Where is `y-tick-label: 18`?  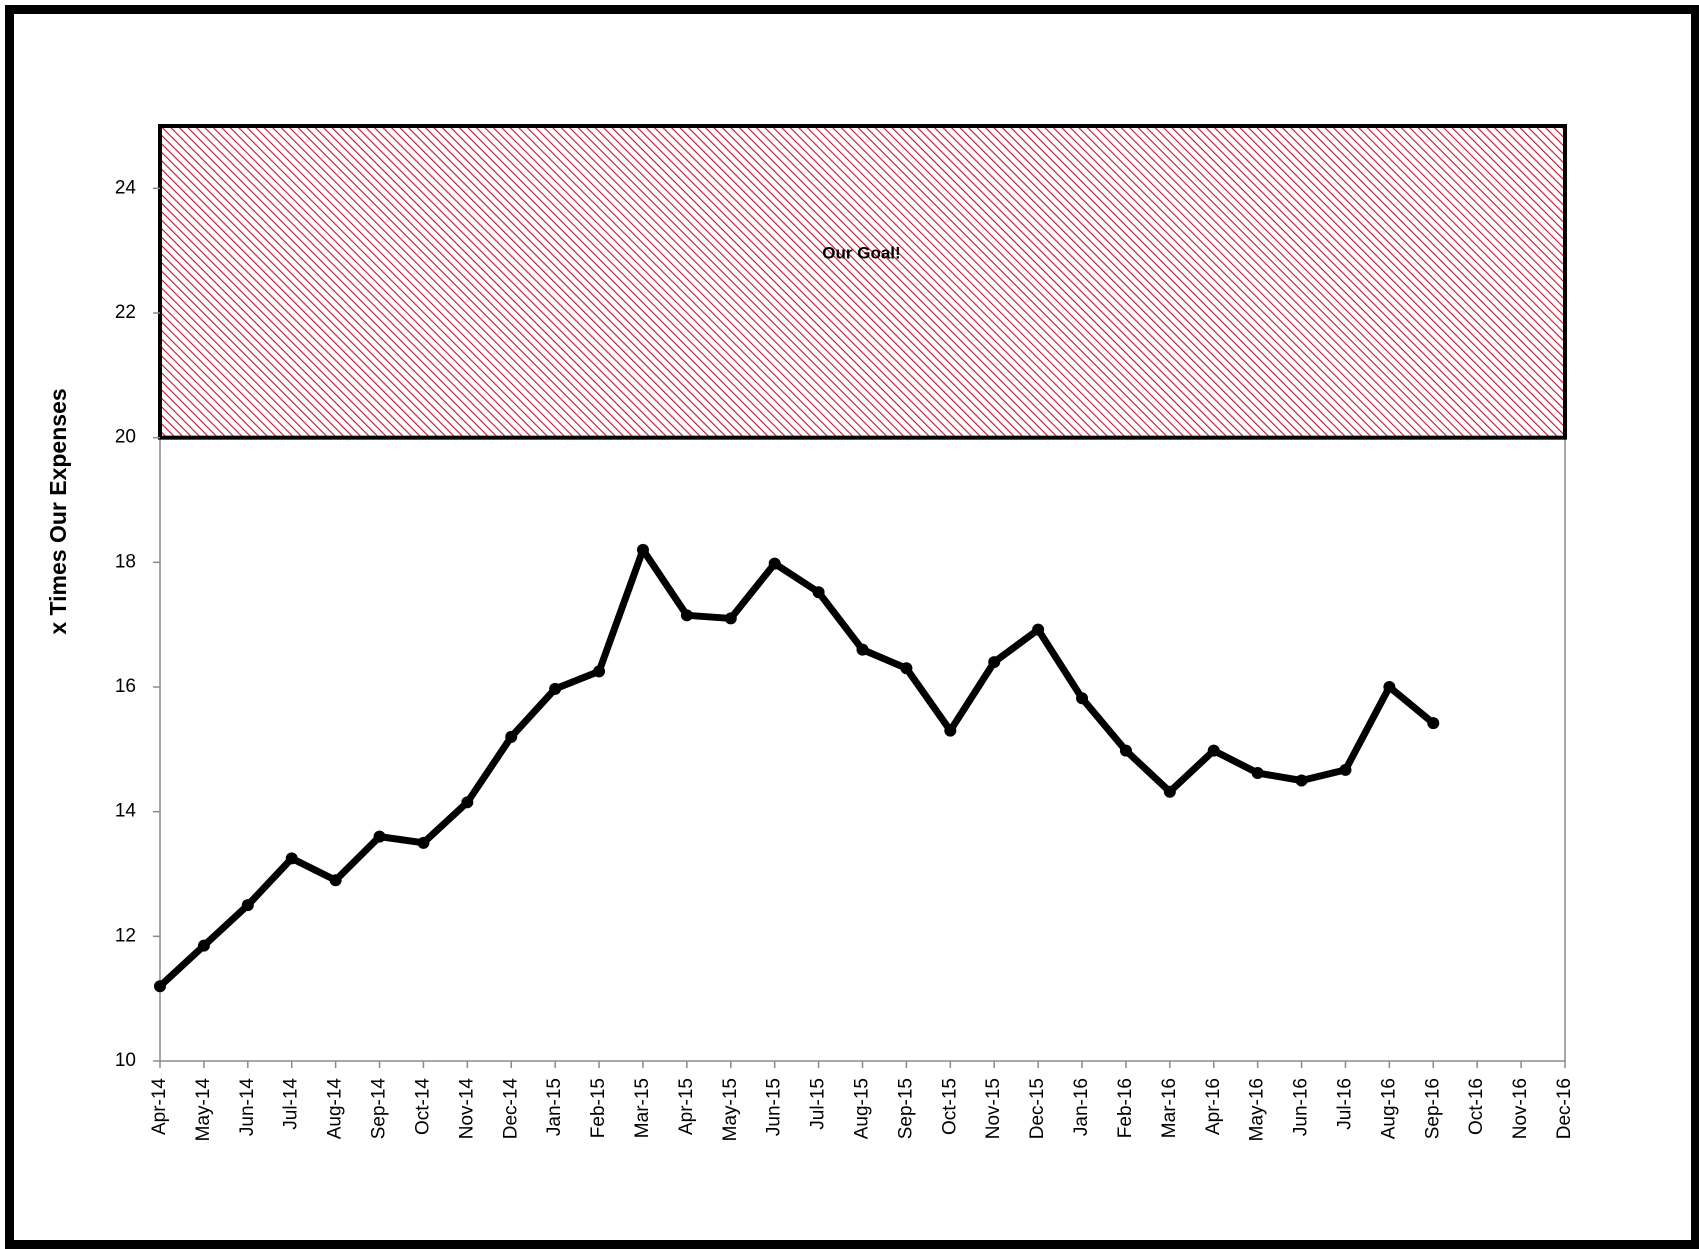
y-tick-label: 18 is located at coordinates (125, 561).